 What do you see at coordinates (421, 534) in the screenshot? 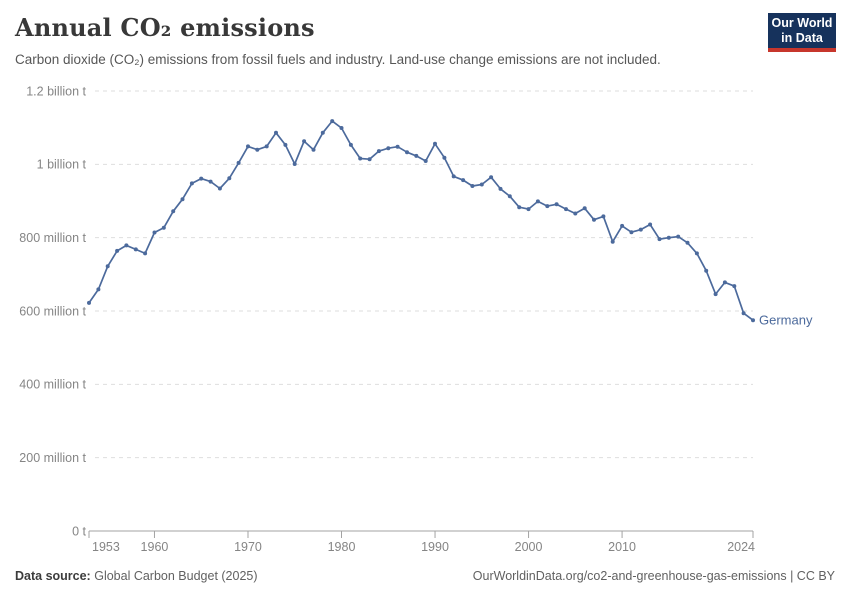
I see `x-axis` at bounding box center [421, 534].